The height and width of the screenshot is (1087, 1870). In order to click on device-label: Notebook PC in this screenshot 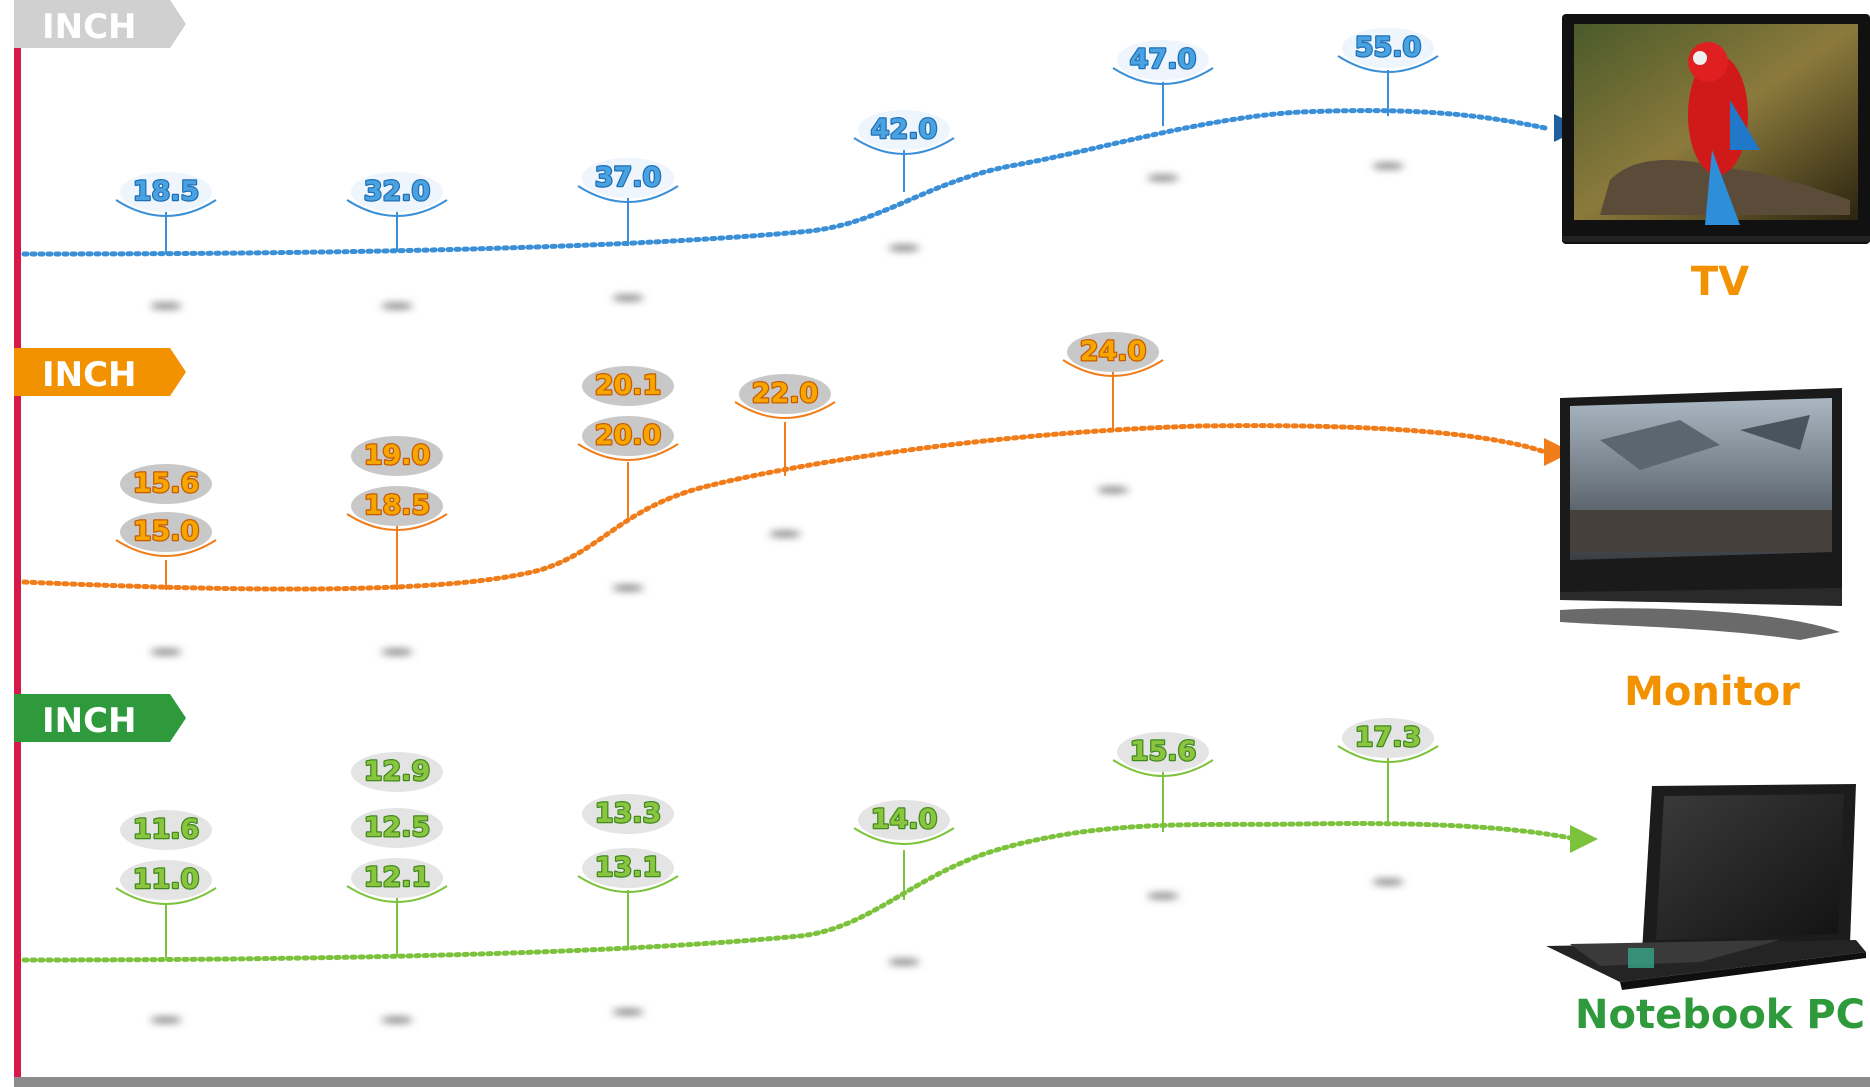, I will do `click(1720, 1015)`.